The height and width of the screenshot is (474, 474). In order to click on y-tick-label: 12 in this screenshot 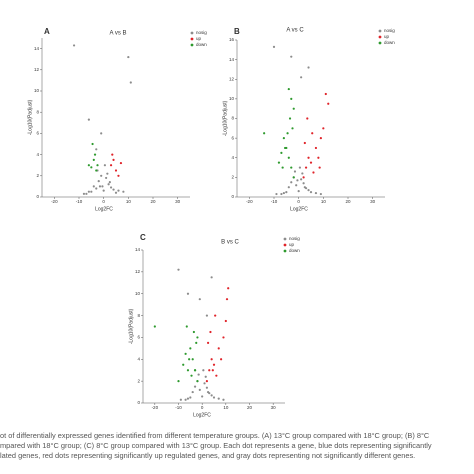, I will do `click(37, 69)`.